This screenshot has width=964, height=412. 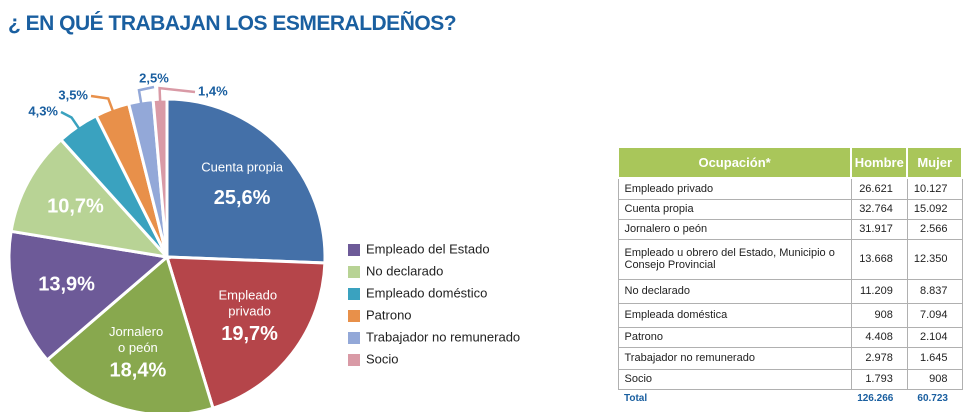 I want to click on table-cell: Trabajador no remunerado, so click(x=734, y=358).